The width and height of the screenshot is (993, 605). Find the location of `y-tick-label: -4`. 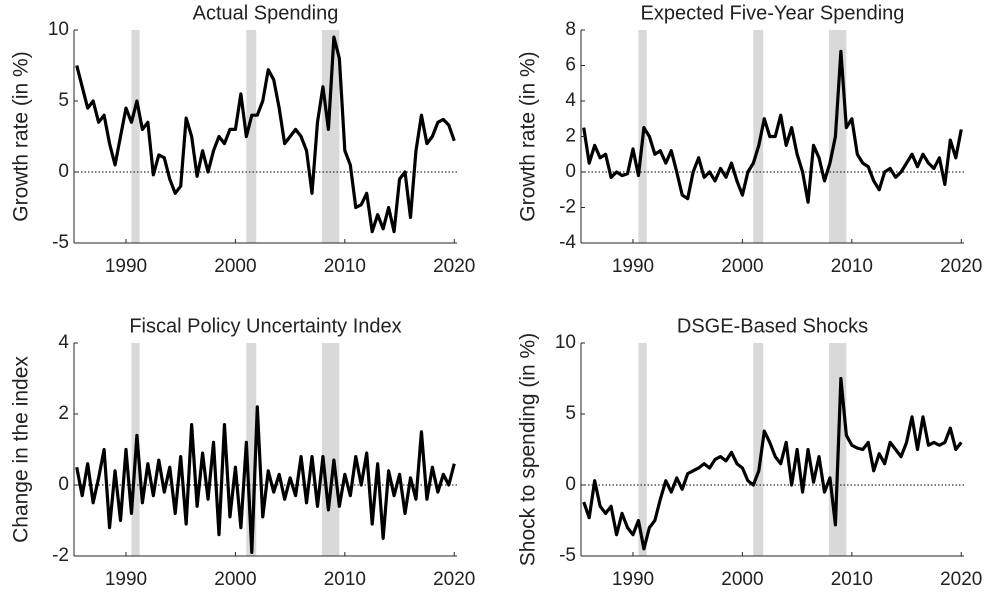

y-tick-label: -4 is located at coordinates (567, 242).